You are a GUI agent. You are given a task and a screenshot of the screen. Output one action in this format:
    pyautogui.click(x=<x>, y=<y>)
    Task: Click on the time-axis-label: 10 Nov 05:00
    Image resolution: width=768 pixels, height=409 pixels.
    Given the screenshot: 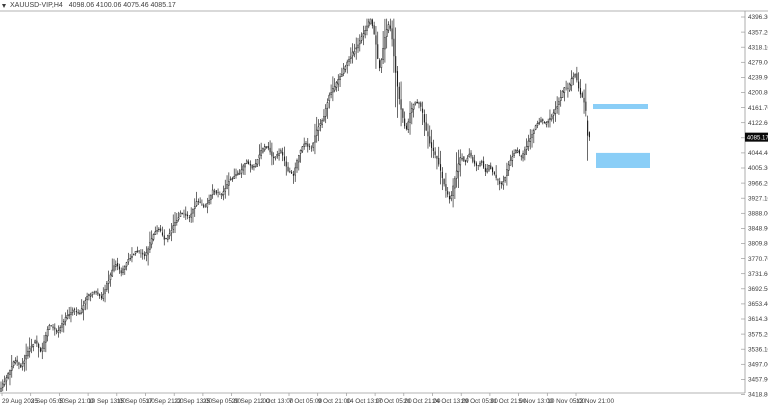 What is the action you would take?
    pyautogui.click(x=566, y=401)
    